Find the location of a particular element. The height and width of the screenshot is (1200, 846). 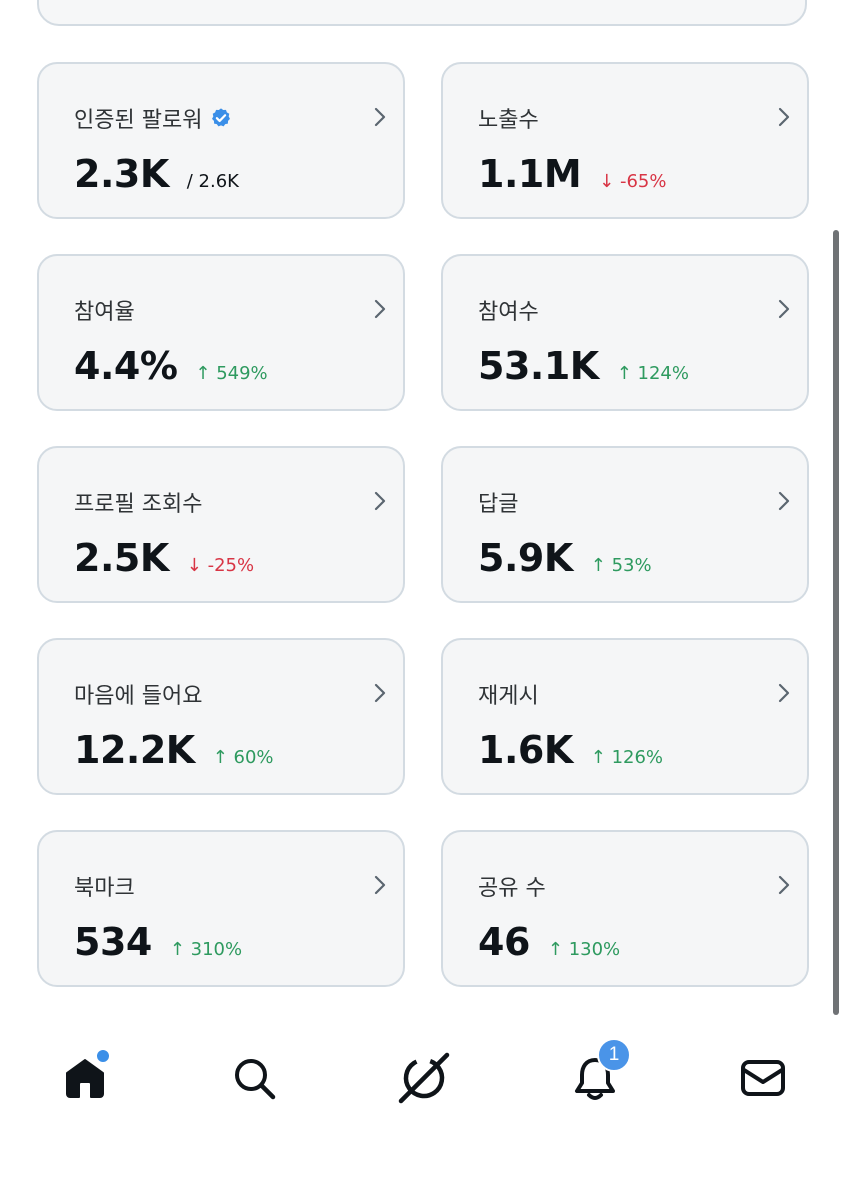

card-label-text: 공유 수 is located at coordinates (512, 888).